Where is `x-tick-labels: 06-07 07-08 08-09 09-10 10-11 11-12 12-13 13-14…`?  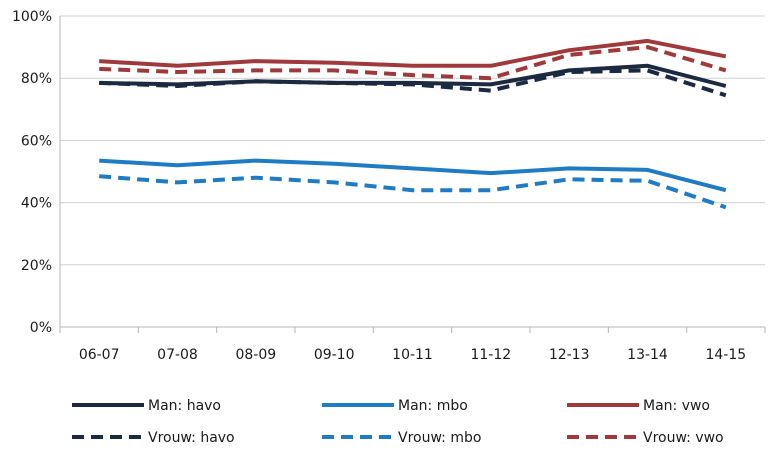 x-tick-labels: 06-07 07-08 08-09 09-10 10-11 11-12 12-13 13-14… is located at coordinates (412, 355).